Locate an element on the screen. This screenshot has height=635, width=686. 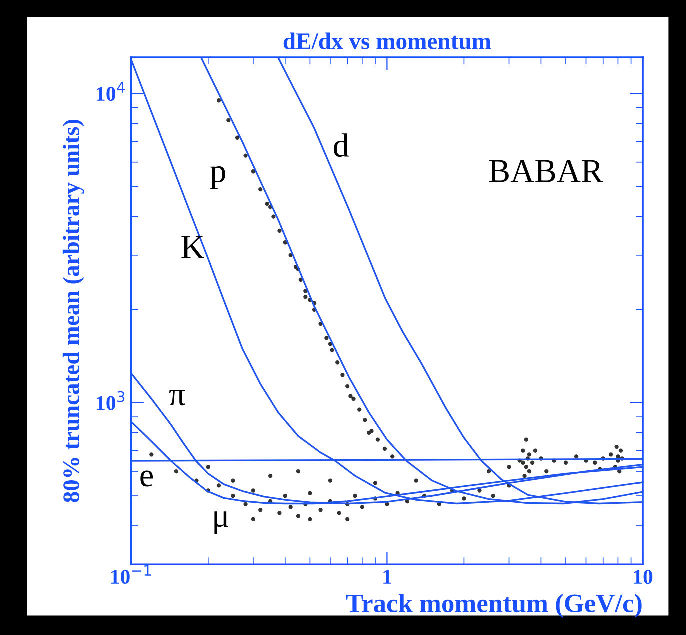
annotation: d is located at coordinates (342, 146).